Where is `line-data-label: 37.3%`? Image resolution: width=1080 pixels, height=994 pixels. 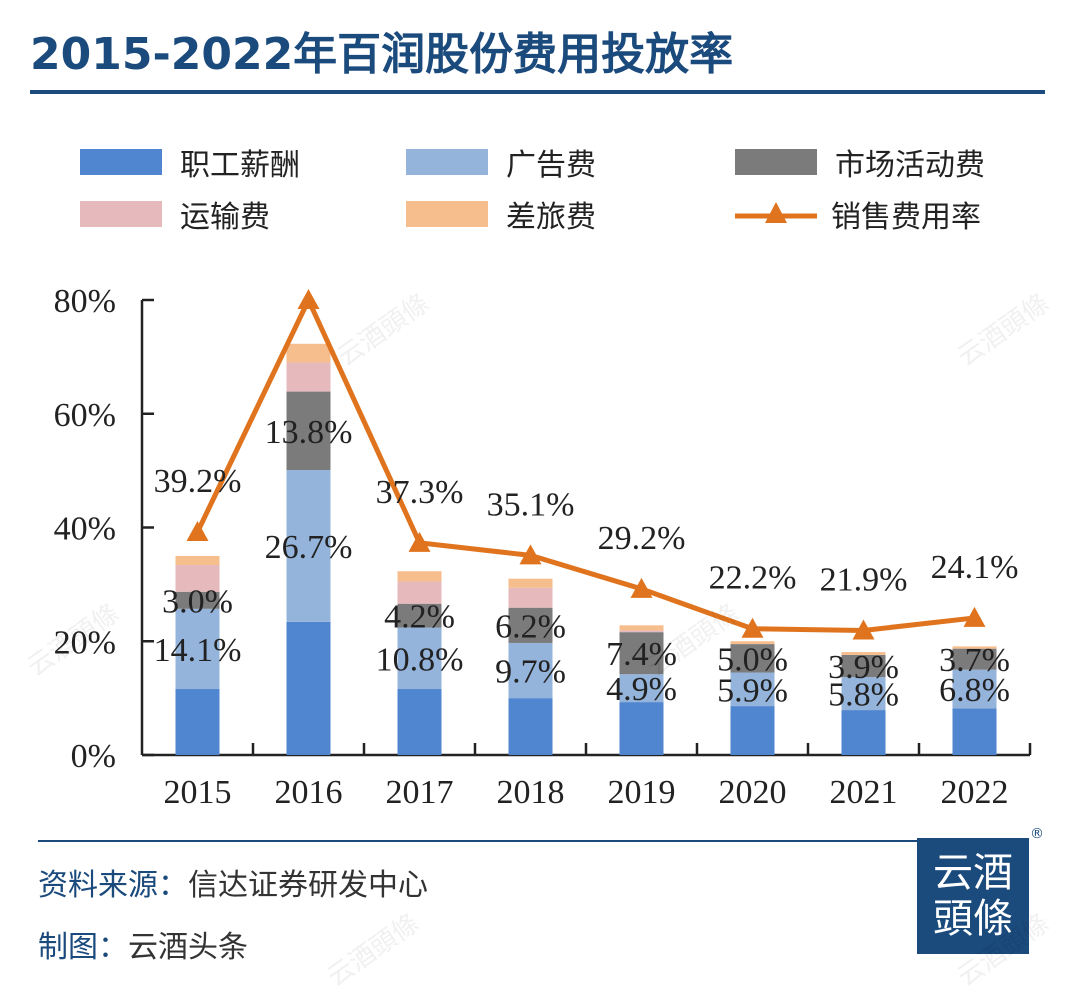 line-data-label: 37.3% is located at coordinates (420, 492).